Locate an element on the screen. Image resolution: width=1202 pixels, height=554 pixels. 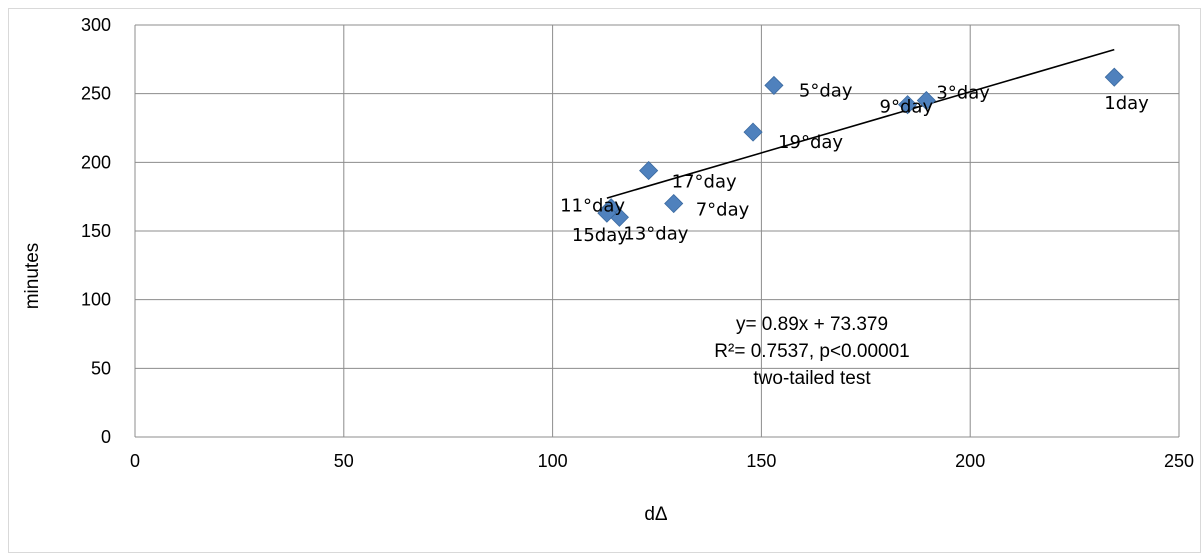
data-points is located at coordinates (860, 147).